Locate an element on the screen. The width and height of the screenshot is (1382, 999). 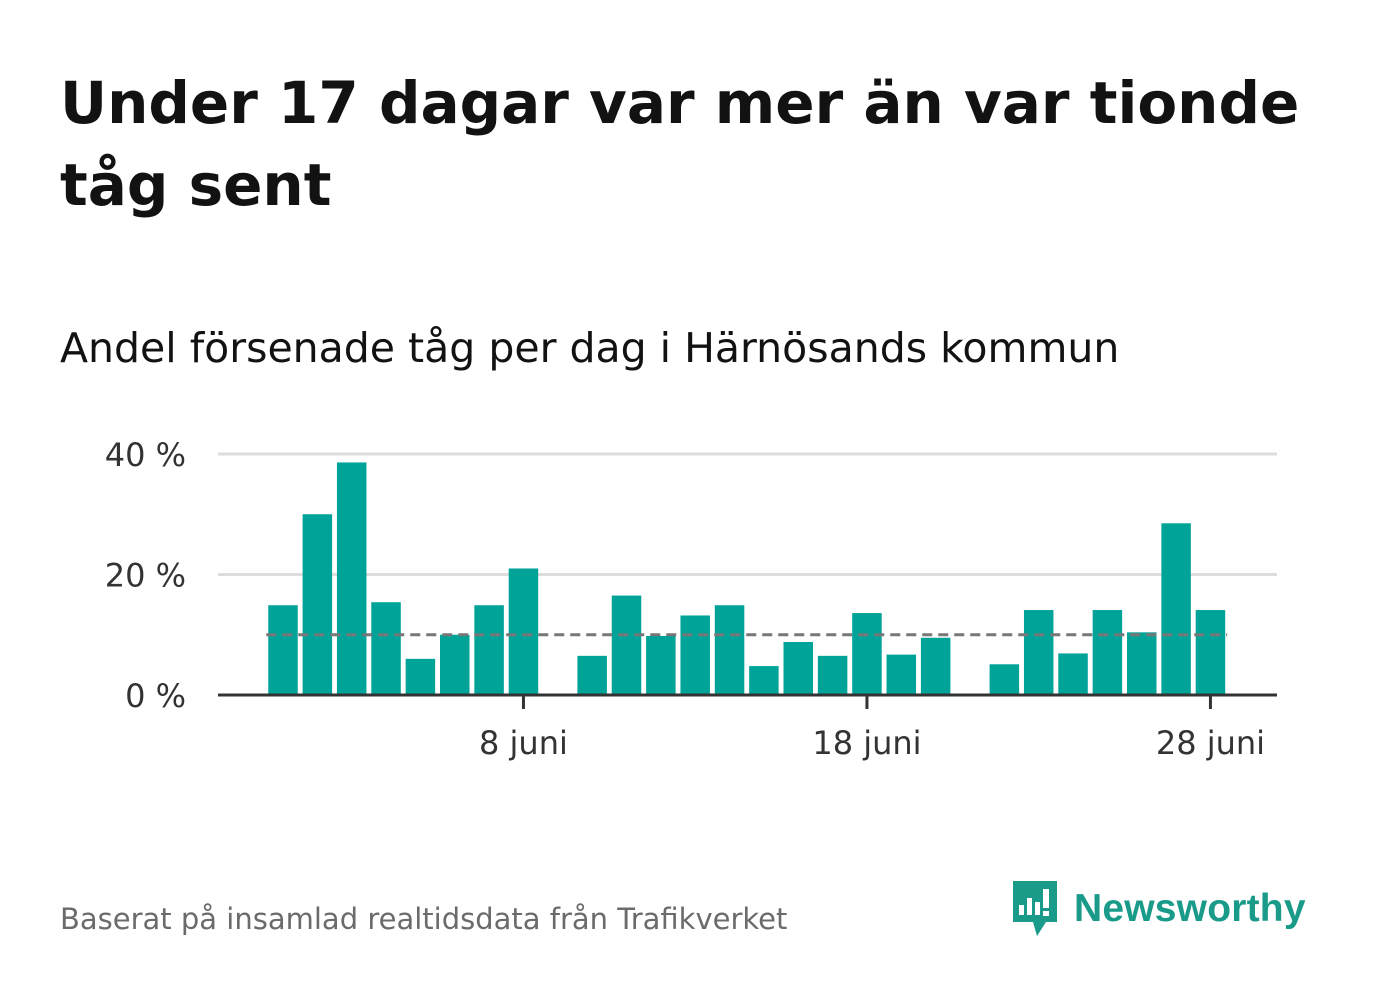
y-tick-label: 0 % is located at coordinates (155, 696).